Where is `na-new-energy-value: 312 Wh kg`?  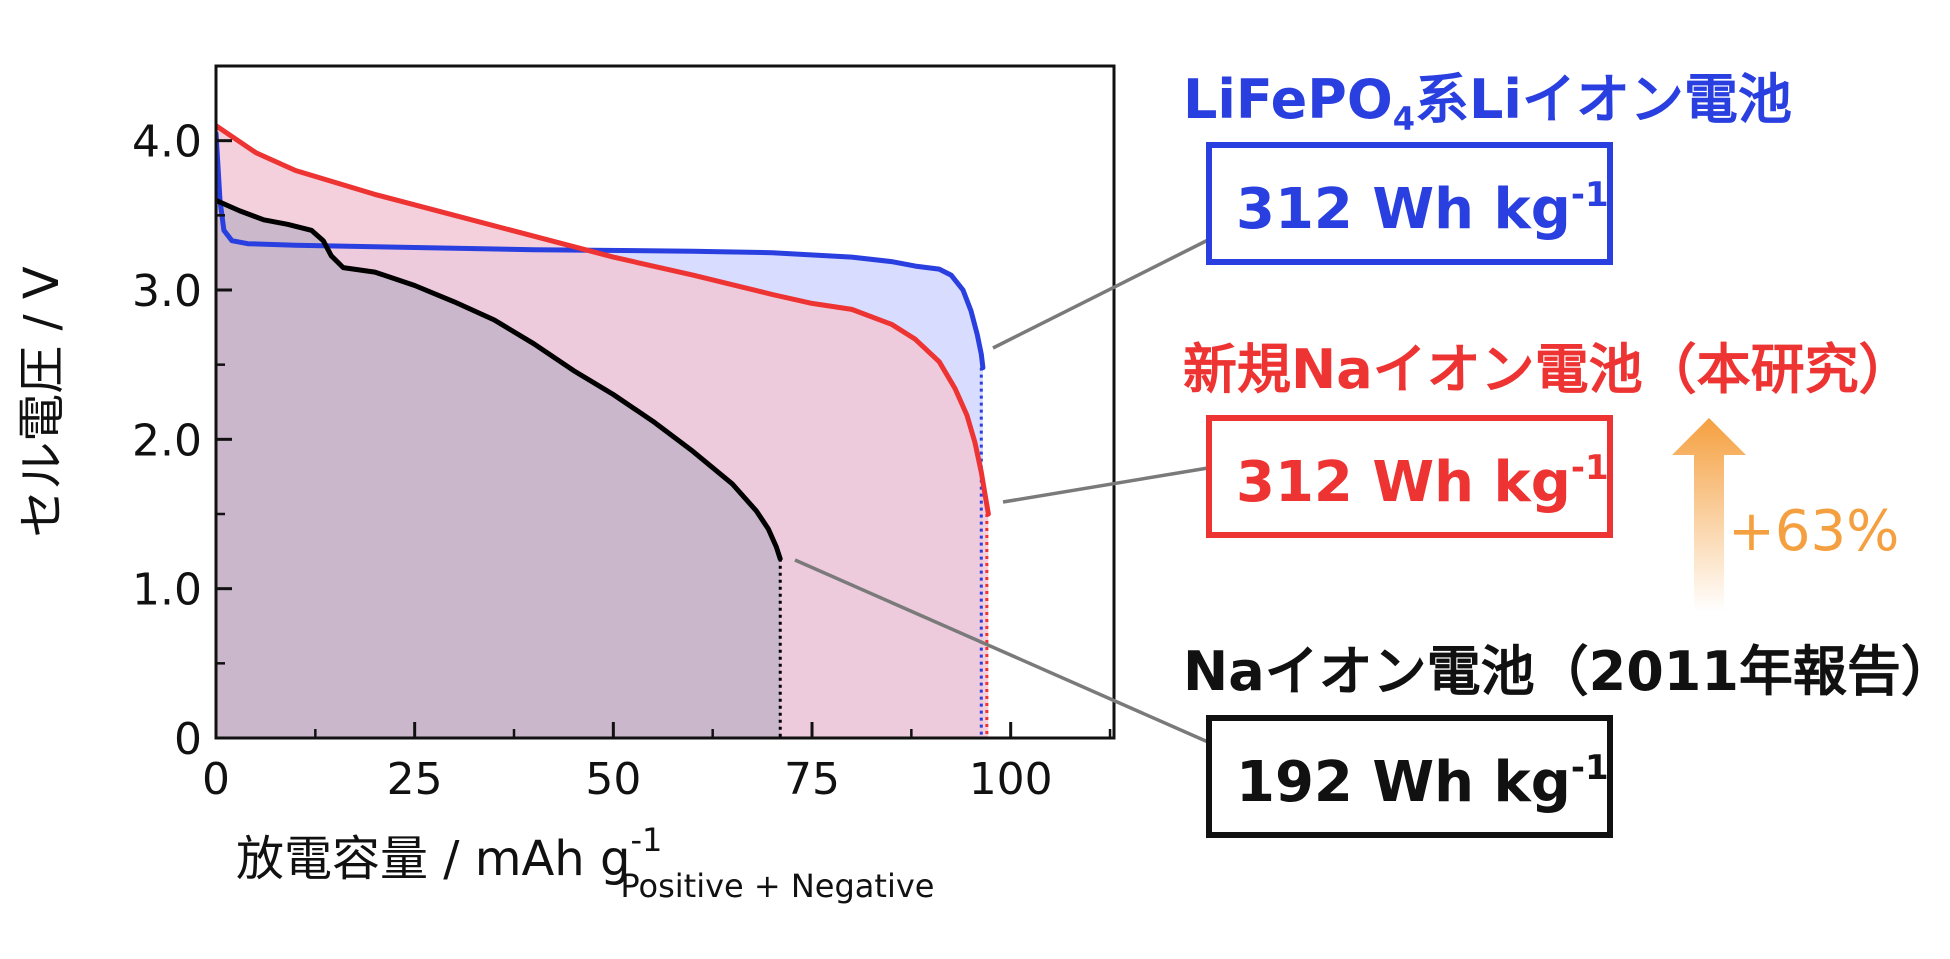
na-new-energy-value: 312 Wh kg is located at coordinates (1403, 482).